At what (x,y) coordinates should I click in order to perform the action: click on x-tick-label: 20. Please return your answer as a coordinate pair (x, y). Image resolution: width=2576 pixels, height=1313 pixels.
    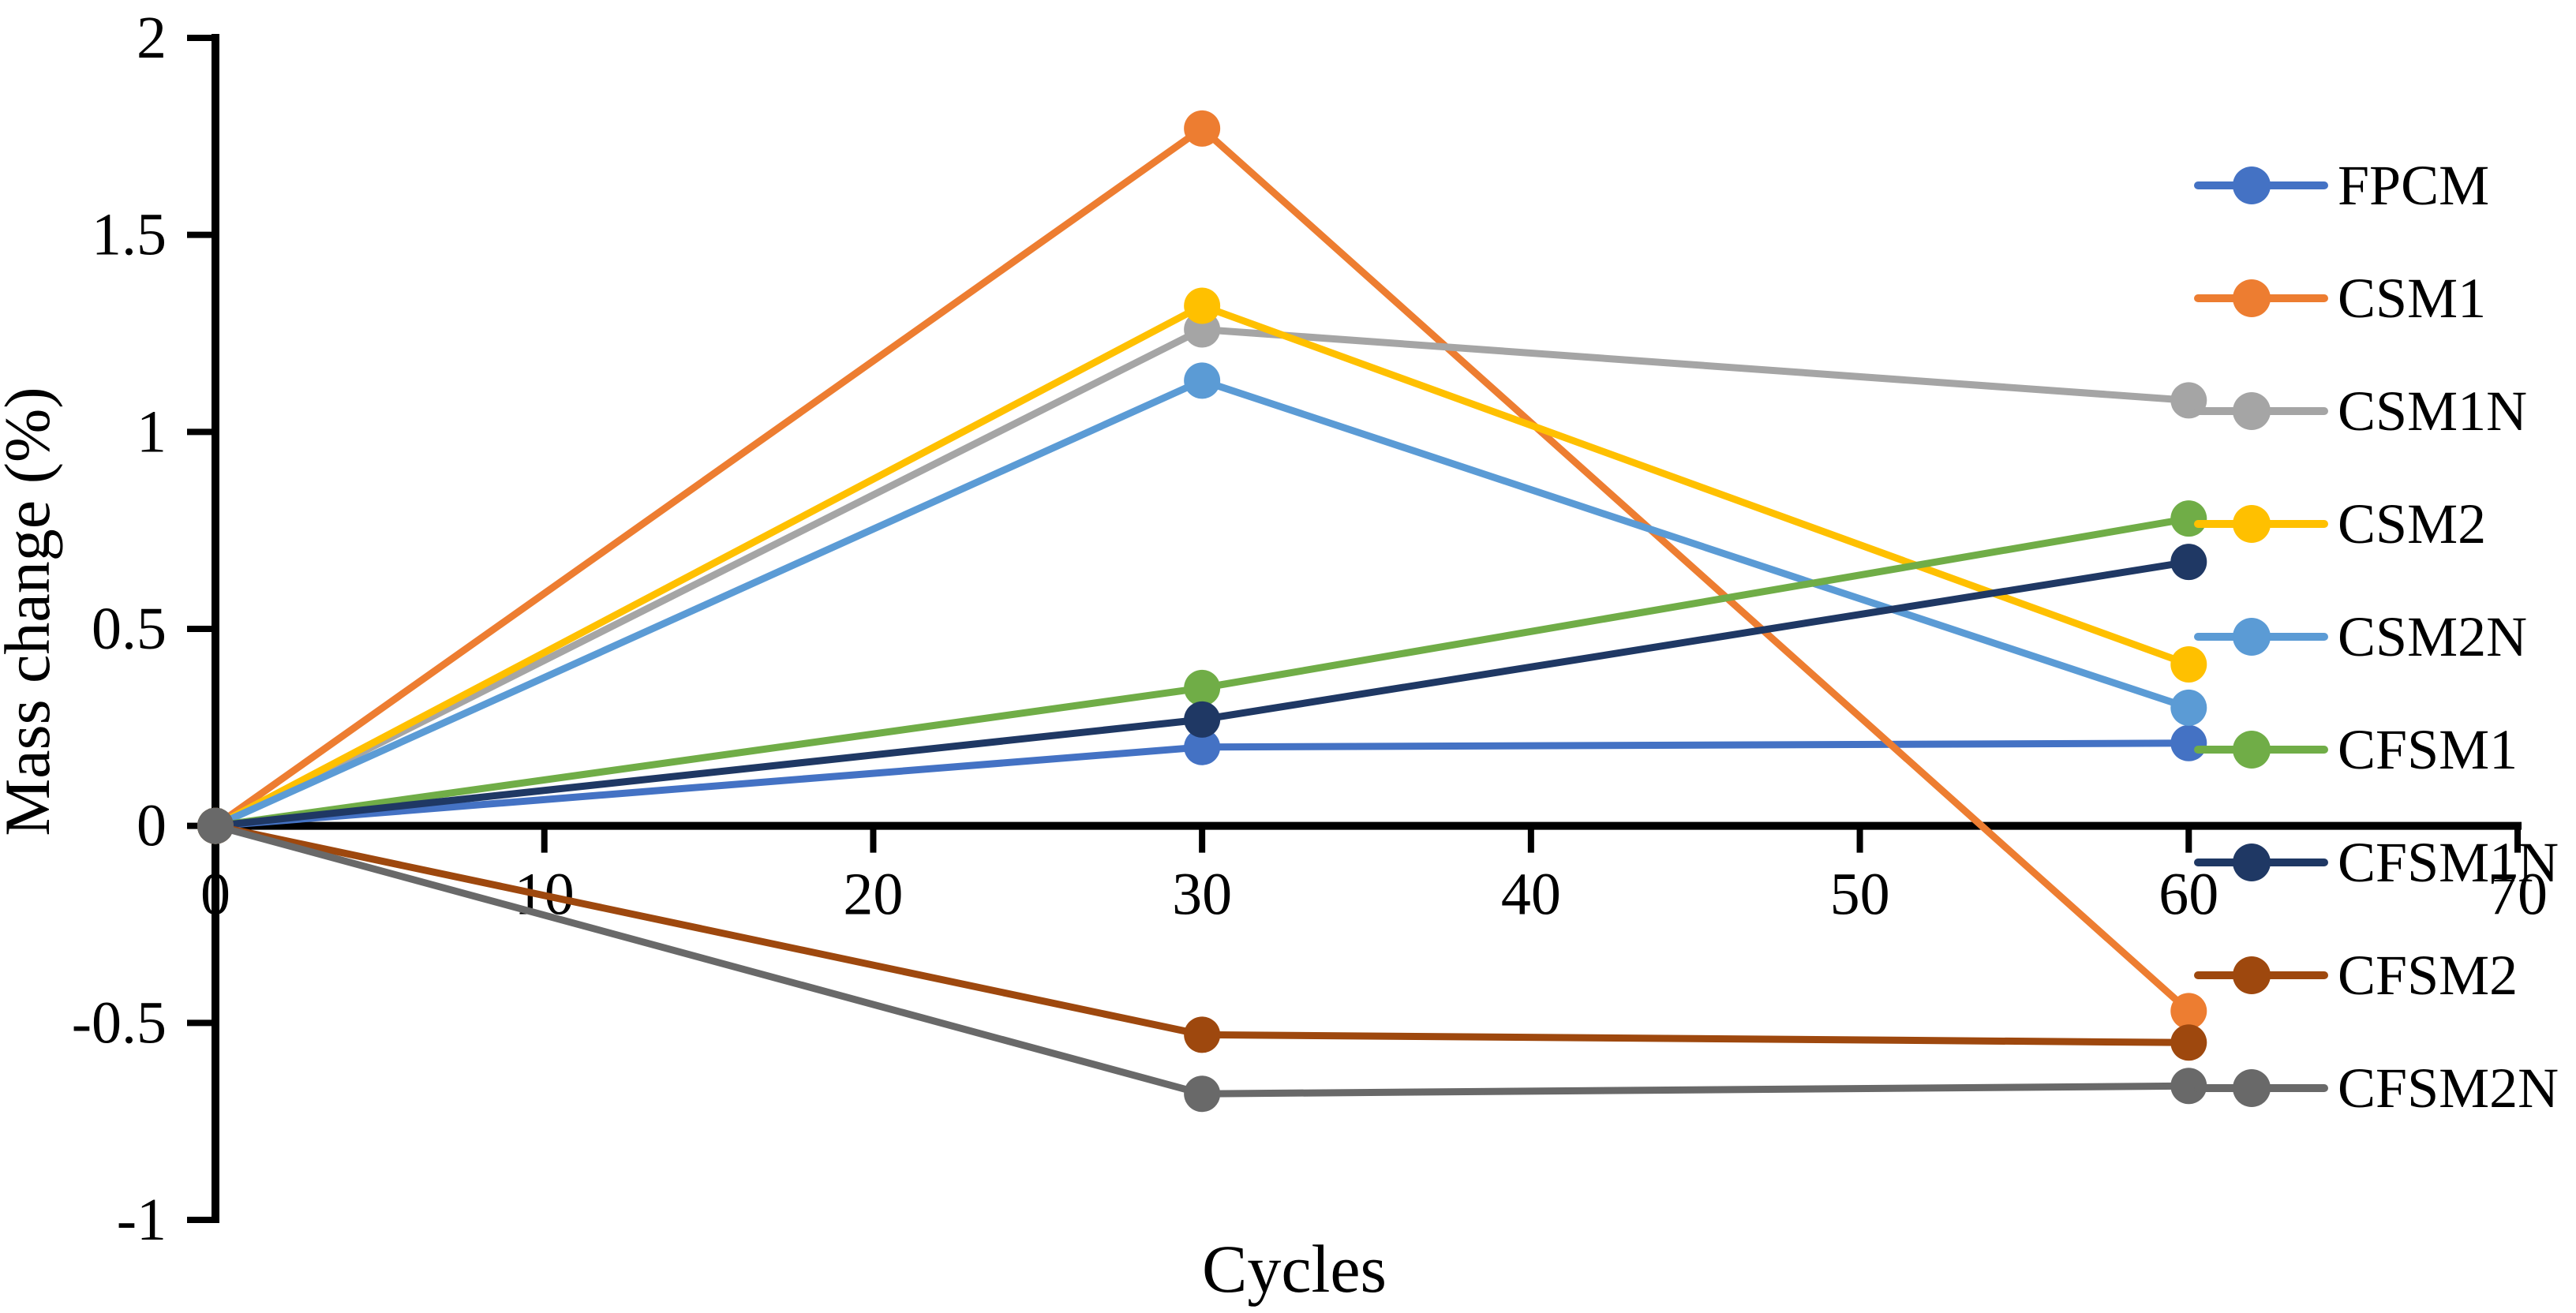
    Looking at the image, I should click on (873, 895).